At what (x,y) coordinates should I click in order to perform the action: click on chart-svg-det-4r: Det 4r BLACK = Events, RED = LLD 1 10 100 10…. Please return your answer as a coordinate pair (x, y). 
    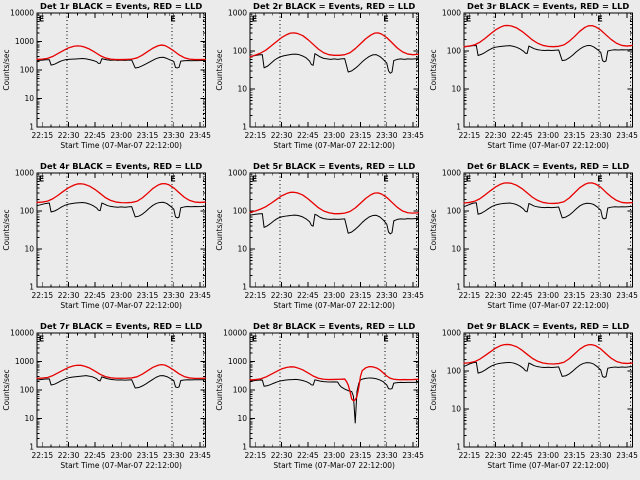
    Looking at the image, I should click on (106, 235).